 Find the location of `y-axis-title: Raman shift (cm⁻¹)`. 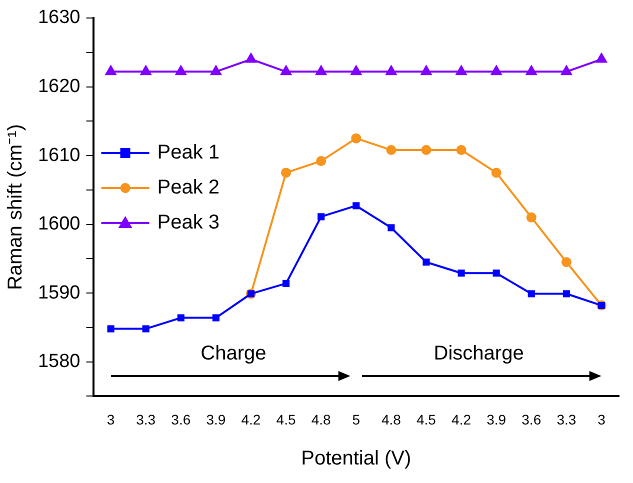

y-axis-title: Raman shift (cm⁻¹) is located at coordinates (15, 207).